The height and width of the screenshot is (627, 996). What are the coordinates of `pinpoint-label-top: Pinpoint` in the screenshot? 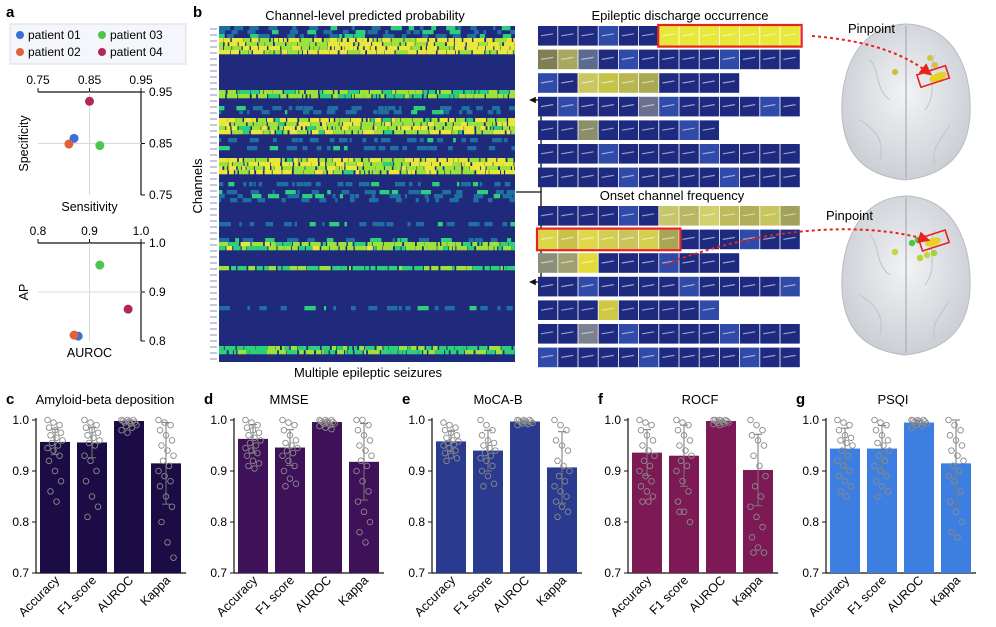 It's located at (871, 28).